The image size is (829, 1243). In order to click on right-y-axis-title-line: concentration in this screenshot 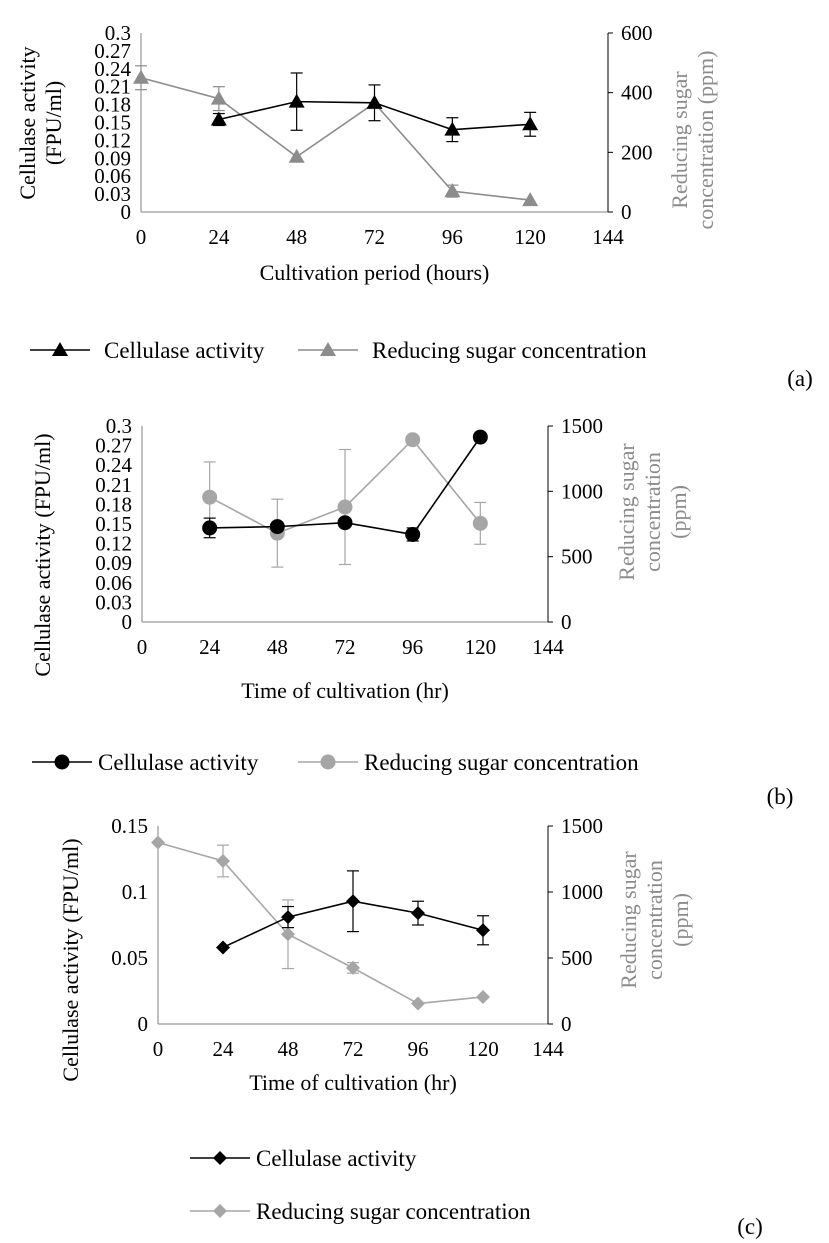, I will do `click(654, 920)`.